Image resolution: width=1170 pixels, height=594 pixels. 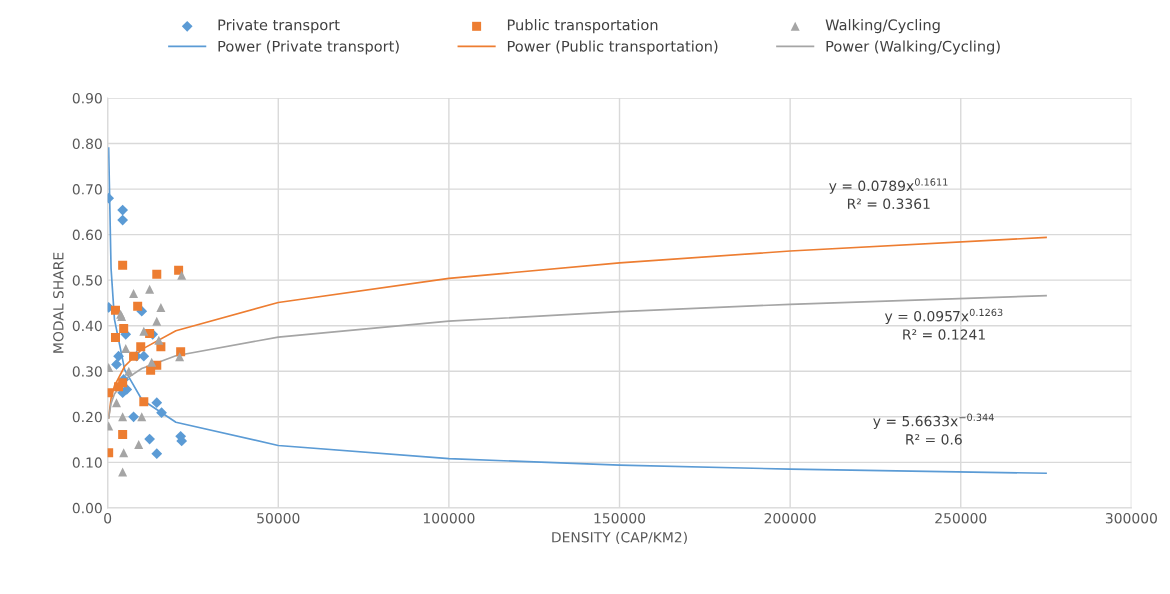 I want to click on annotation: y = 0.0957x$^{0.1263}$, so click(x=943, y=316).